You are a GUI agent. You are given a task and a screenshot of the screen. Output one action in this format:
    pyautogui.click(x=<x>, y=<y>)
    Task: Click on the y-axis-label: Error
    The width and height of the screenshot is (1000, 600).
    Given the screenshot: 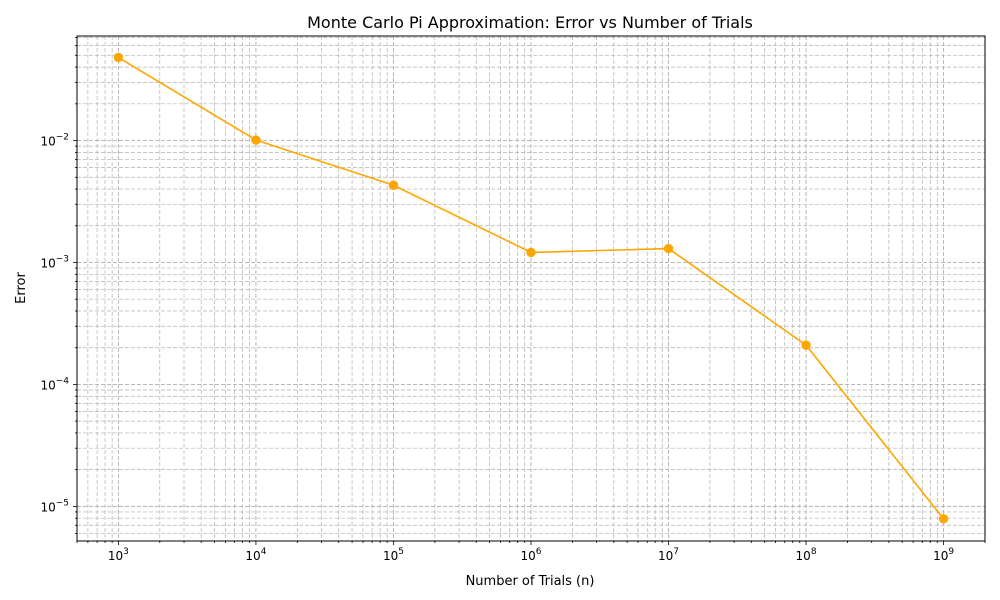 What is the action you would take?
    pyautogui.click(x=21, y=288)
    